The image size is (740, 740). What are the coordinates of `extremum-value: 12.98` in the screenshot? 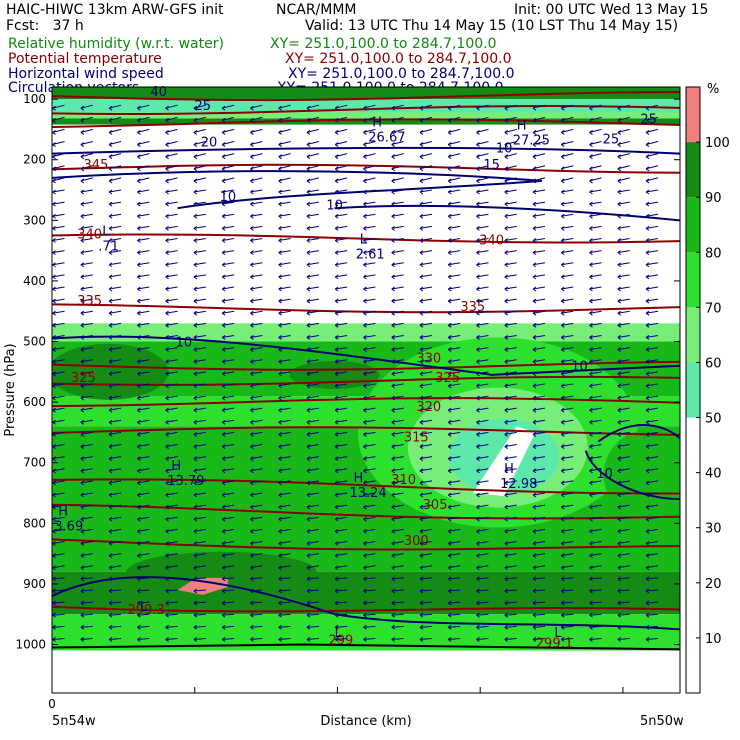 It's located at (518, 484).